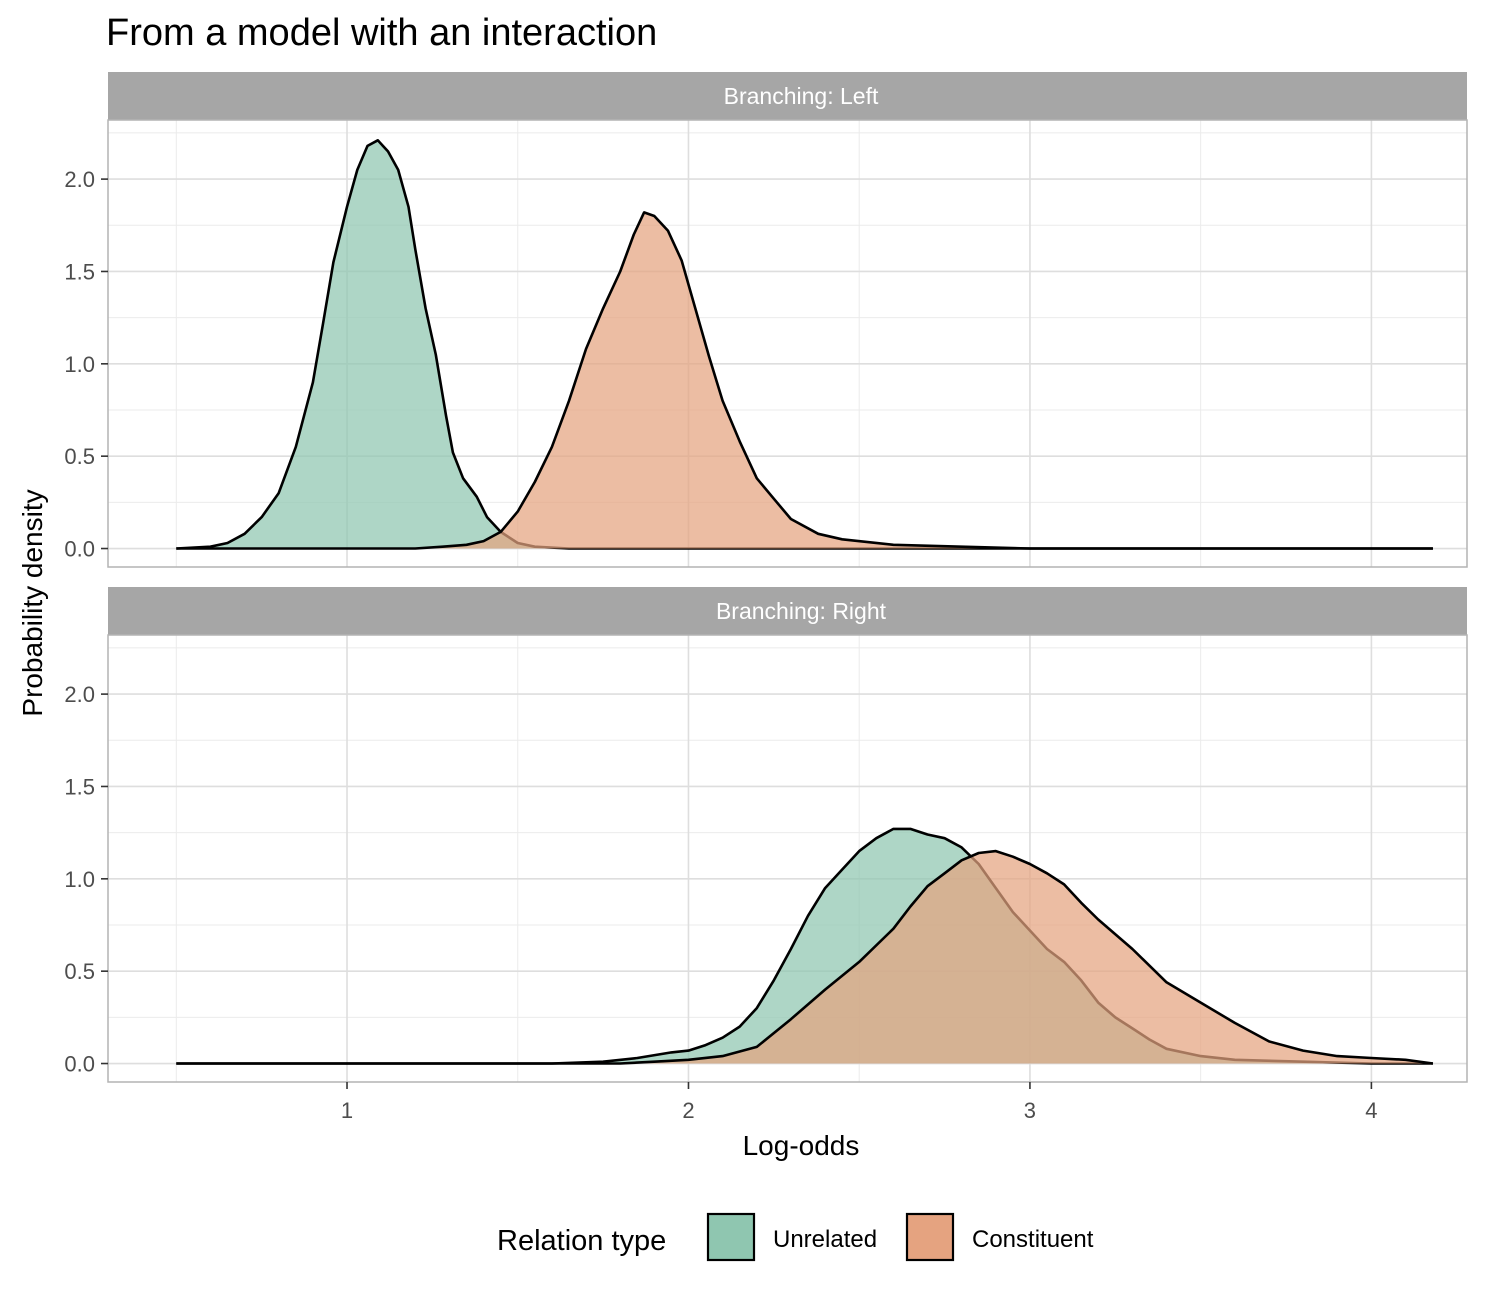 This screenshot has width=1512, height=1296. I want to click on x-axis-title: Log-odds, so click(801, 1145).